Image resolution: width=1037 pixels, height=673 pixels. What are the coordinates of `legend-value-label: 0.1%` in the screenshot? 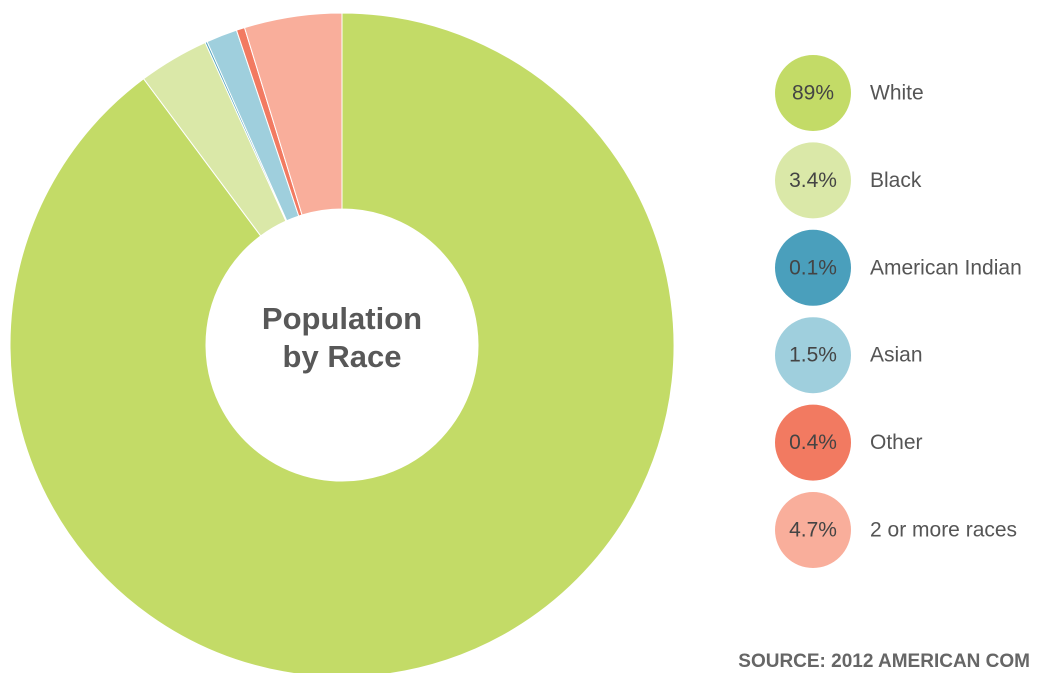 It's located at (813, 267).